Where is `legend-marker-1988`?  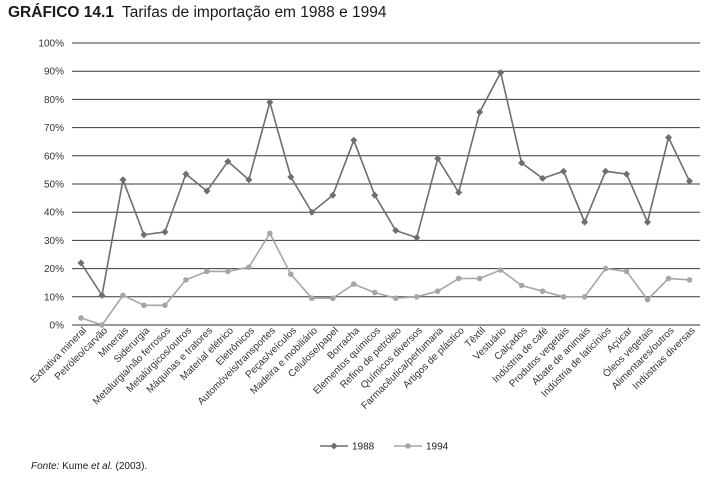
legend-marker-1988 is located at coordinates (334, 446).